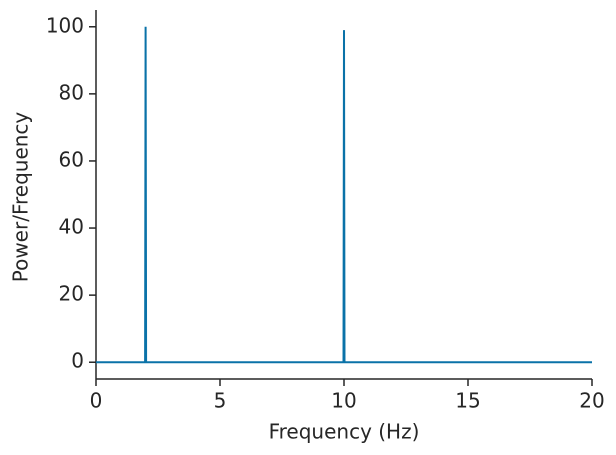 The height and width of the screenshot is (455, 616). Describe the element at coordinates (467, 401) in the screenshot. I see `x-tick-label: 15` at that location.